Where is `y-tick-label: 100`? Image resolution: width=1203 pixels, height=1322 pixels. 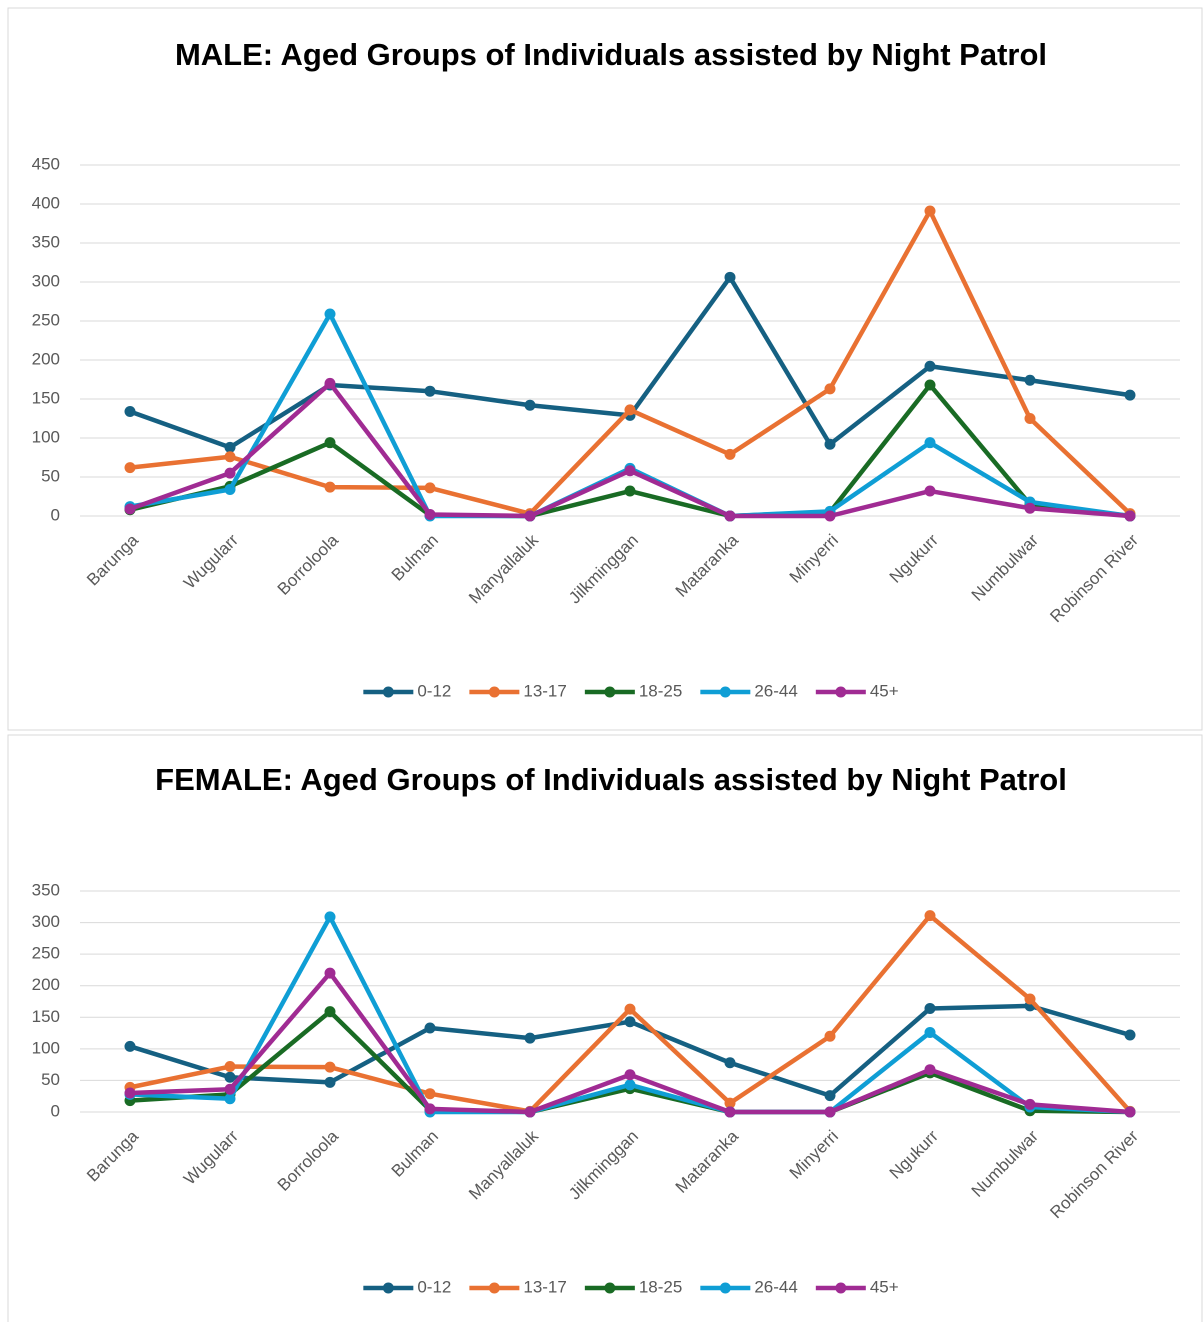
y-tick-label: 100 is located at coordinates (46, 436).